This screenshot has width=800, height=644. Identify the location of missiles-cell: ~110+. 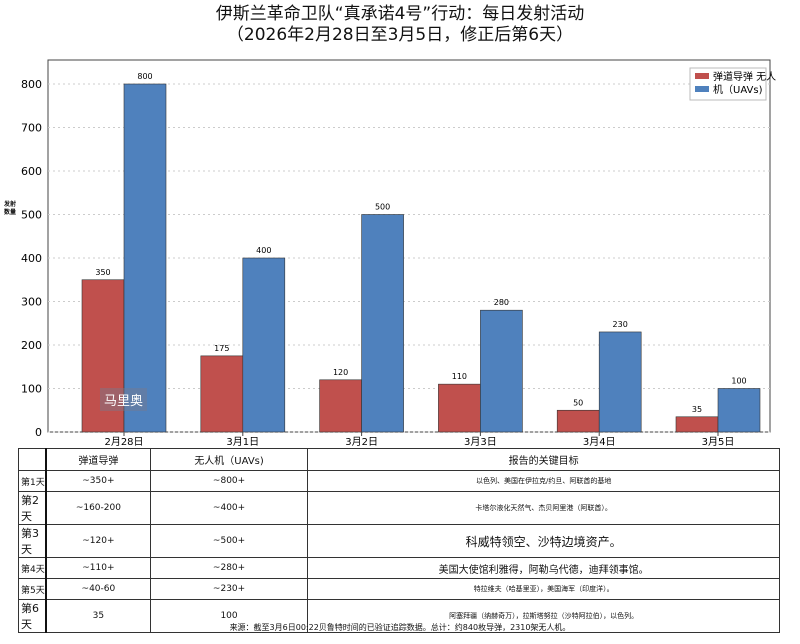
(98, 568).